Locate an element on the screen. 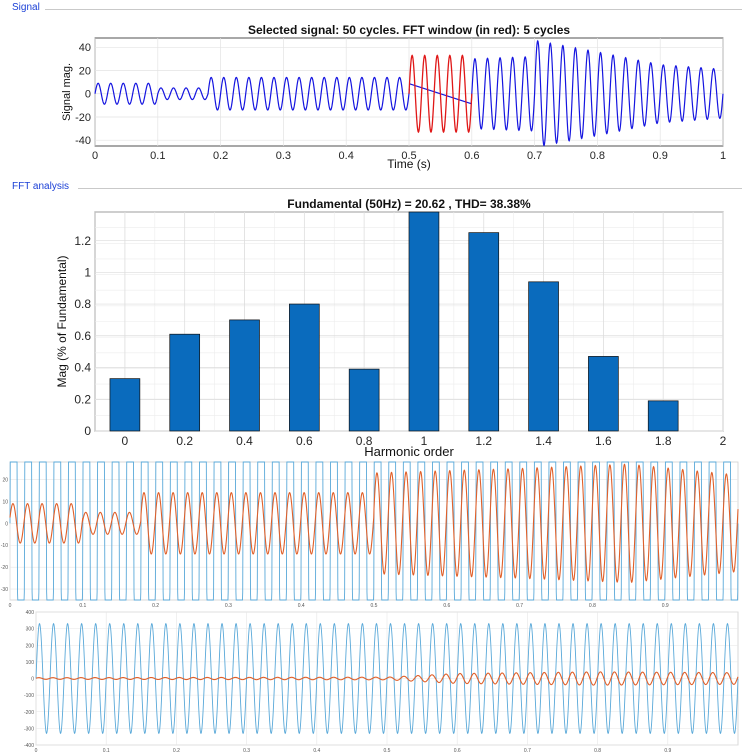  y-tick-label: 100 is located at coordinates (30, 663).